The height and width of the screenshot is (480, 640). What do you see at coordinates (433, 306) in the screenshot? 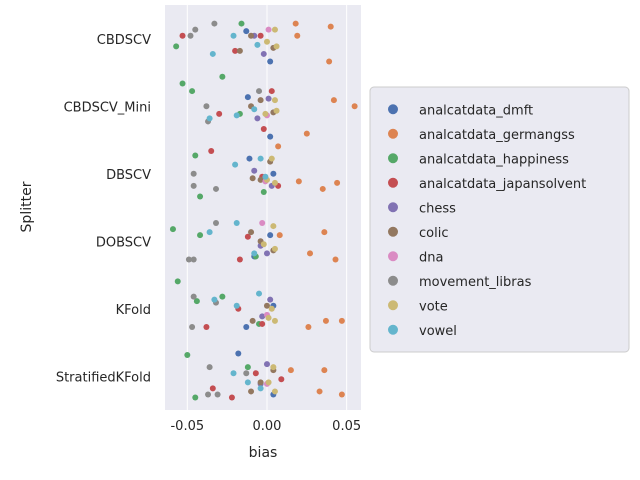
I see `legend-entry-label: vote` at bounding box center [433, 306].